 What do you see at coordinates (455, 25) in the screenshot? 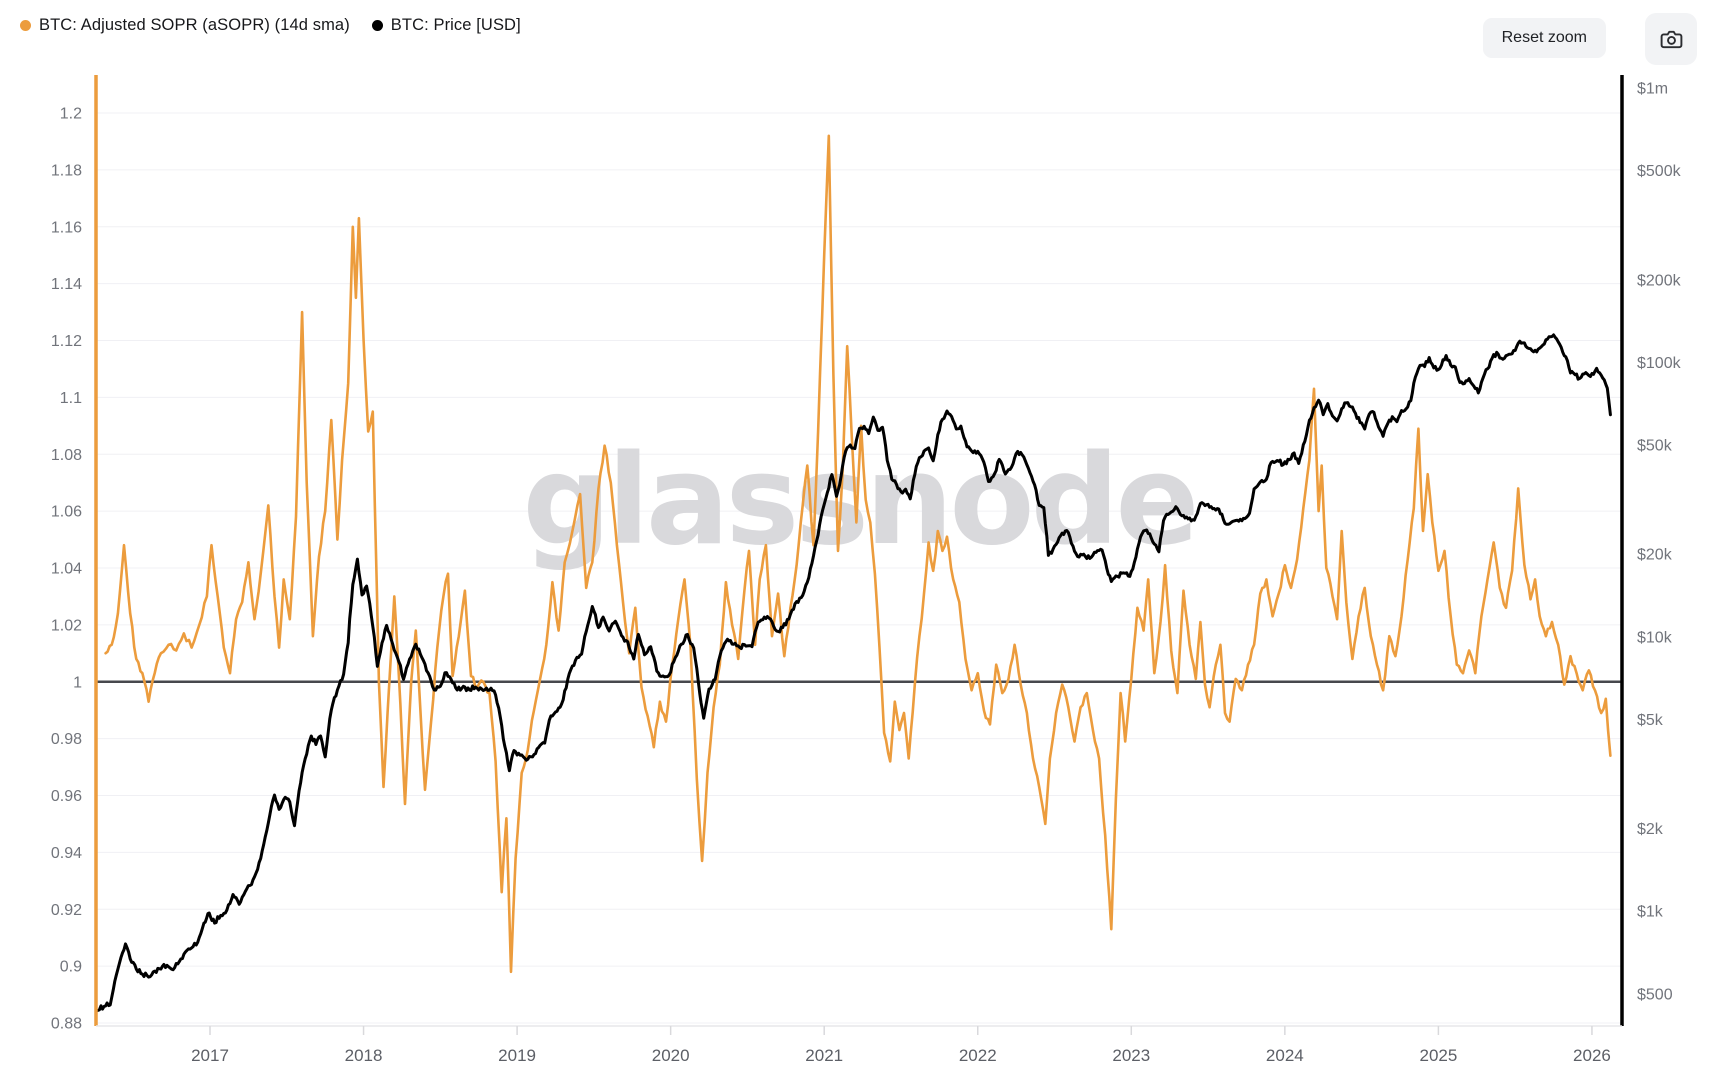
I see `legend-label-price: BTC: Price [USD]` at bounding box center [455, 25].